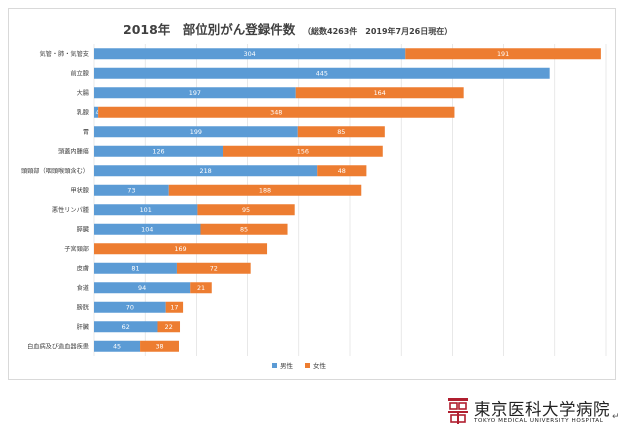 This screenshot has height=434, width=627. I want to click on hospital-name-english: TOKYO MEDICAL UNIVERSITY HOSPITAL, so click(539, 421).